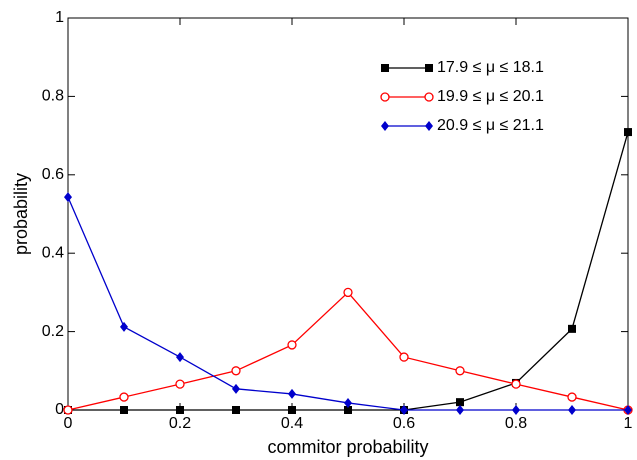 Image resolution: width=637 pixels, height=460 pixels. Describe the element at coordinates (59, 17) in the screenshot. I see `y-tick-label: 1` at that location.